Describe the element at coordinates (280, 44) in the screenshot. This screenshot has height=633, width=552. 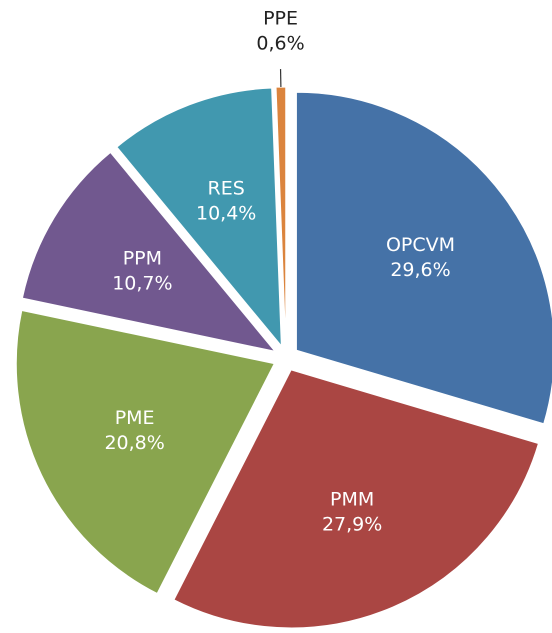
I see `slice-value: 0,6%` at that location.